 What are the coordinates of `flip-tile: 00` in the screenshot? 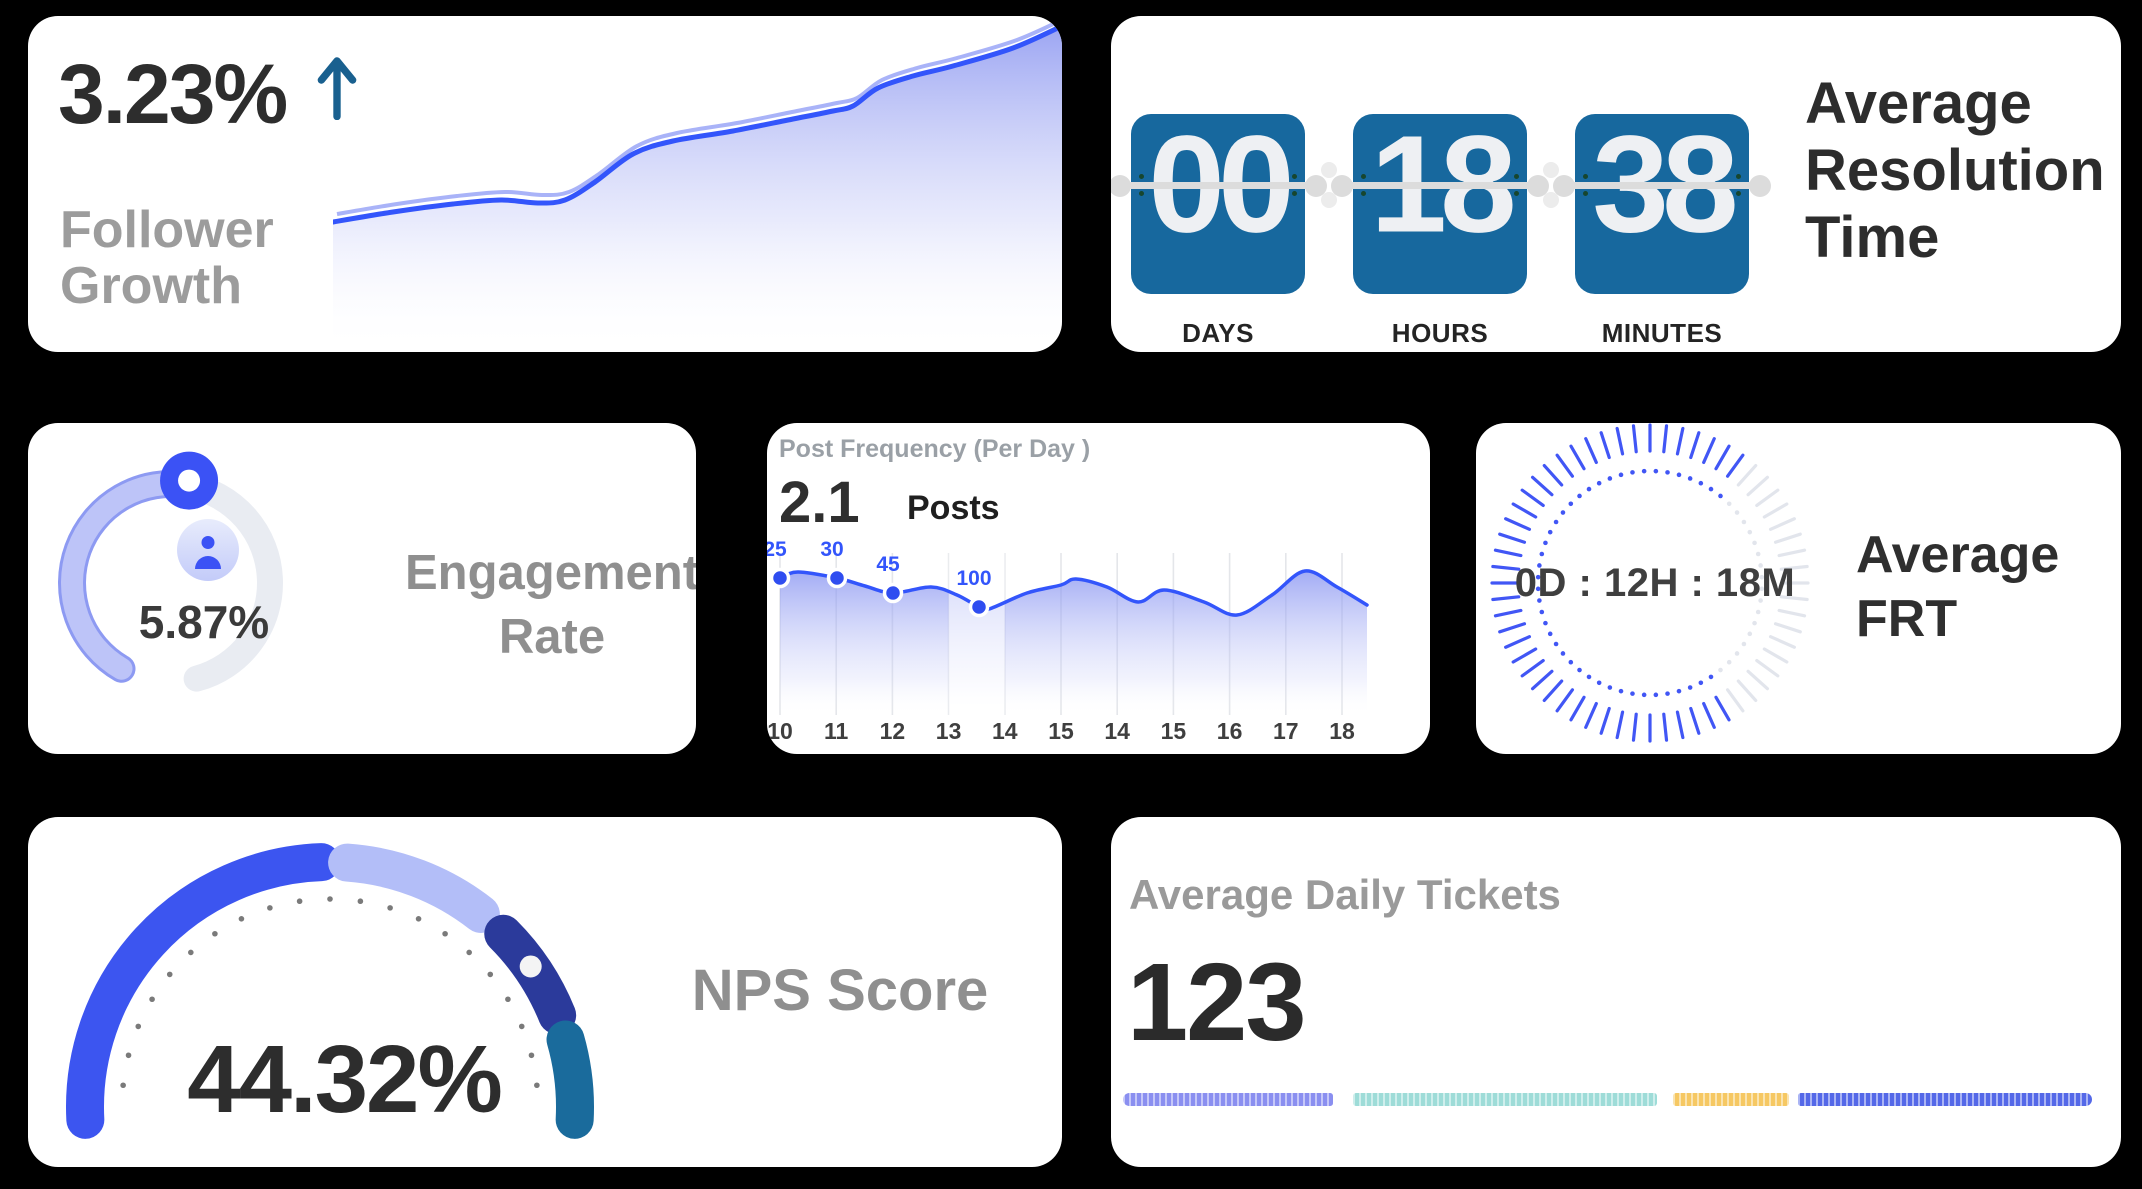 It's located at (1218, 201).